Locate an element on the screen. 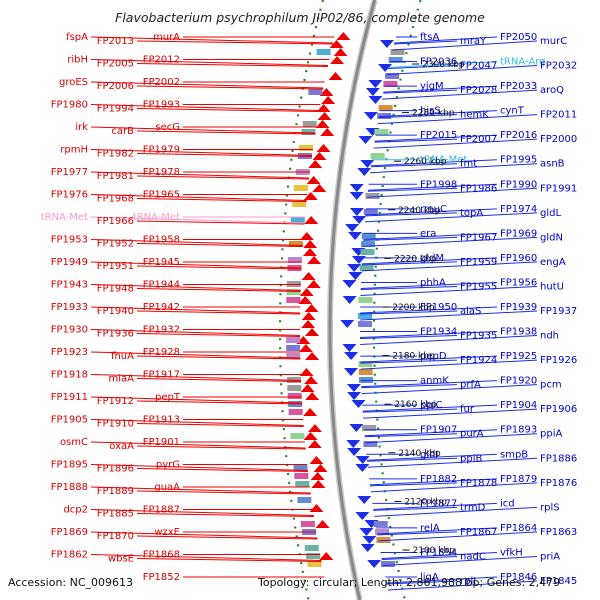 The width and height of the screenshot is (600, 600). left-gene-label: FP1993 is located at coordinates (161, 105).